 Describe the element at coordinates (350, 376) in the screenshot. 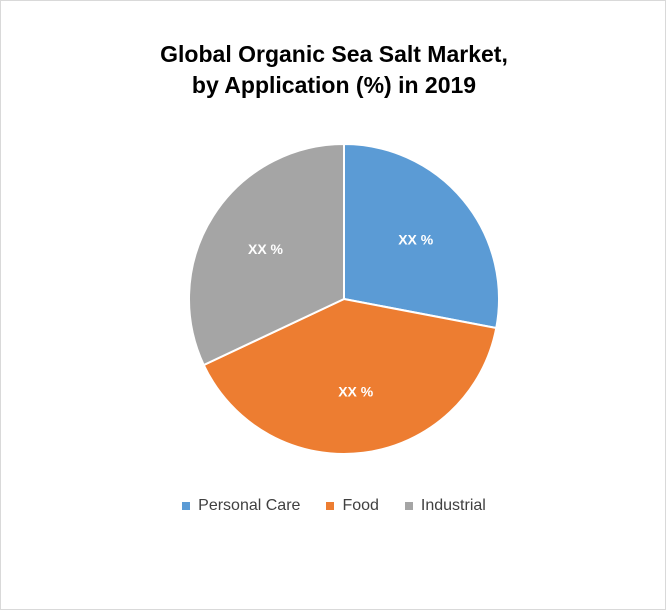

I see `pie-slice-food` at that location.